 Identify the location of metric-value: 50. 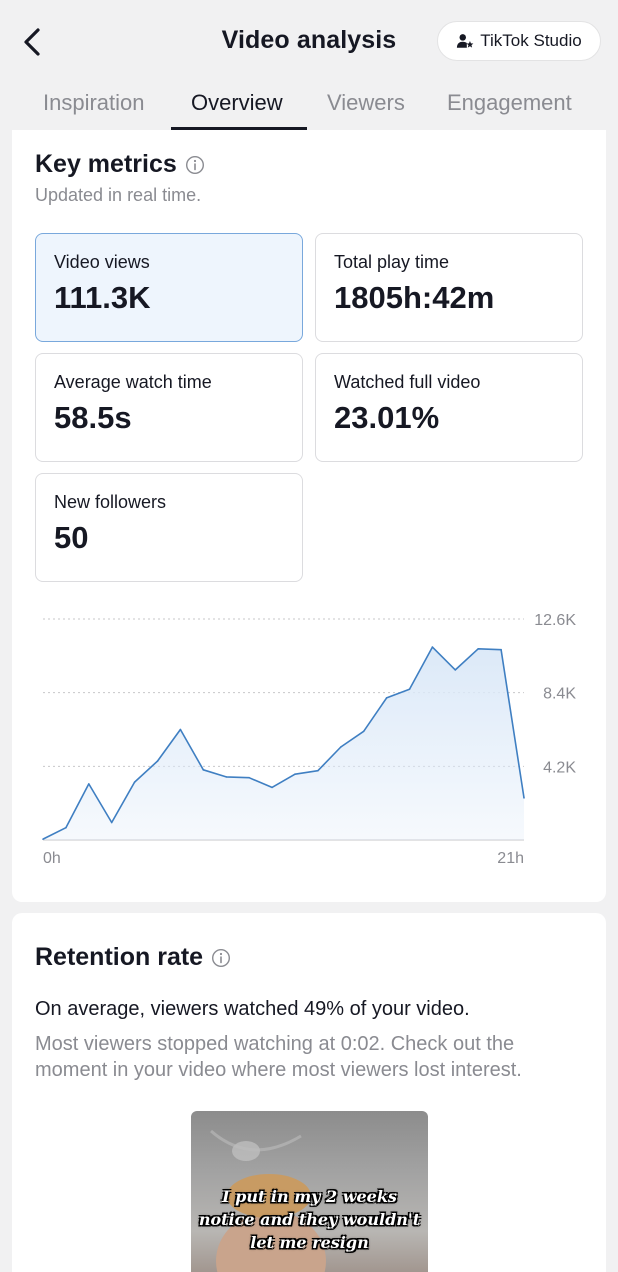
(71, 537).